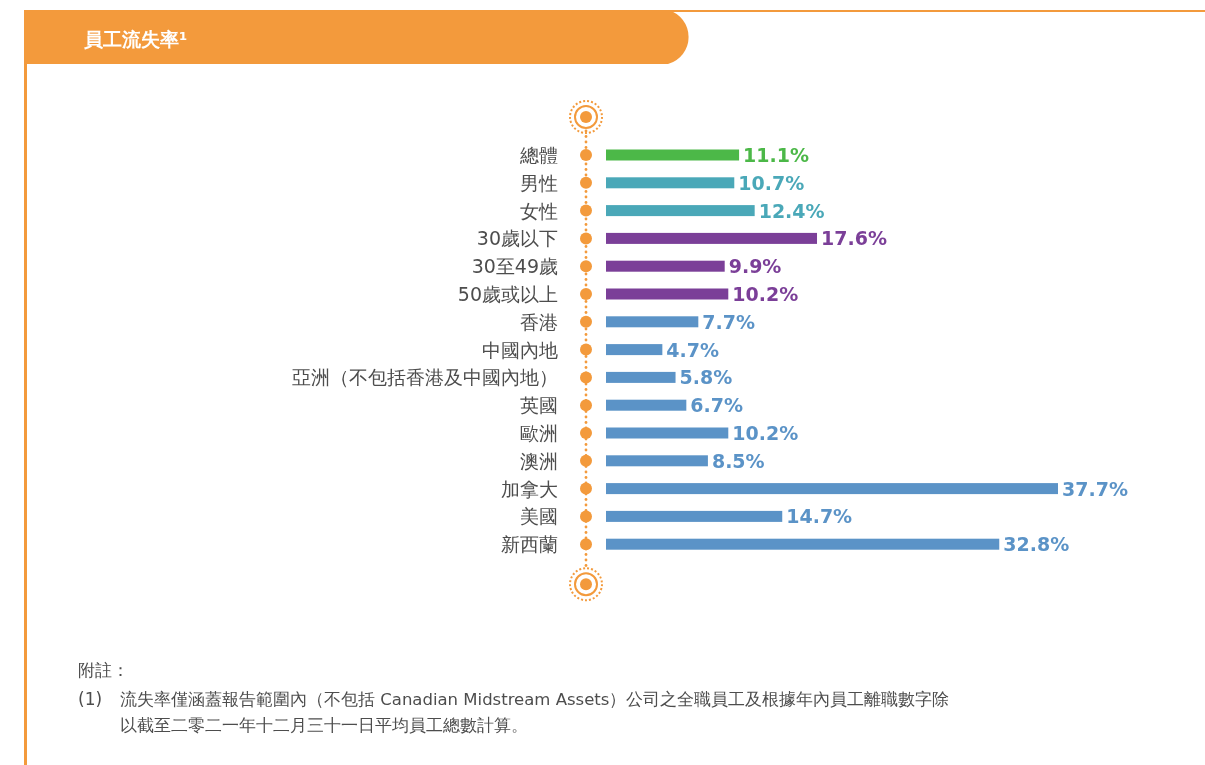  I want to click on y-tick-label: 總體, so click(538, 155).